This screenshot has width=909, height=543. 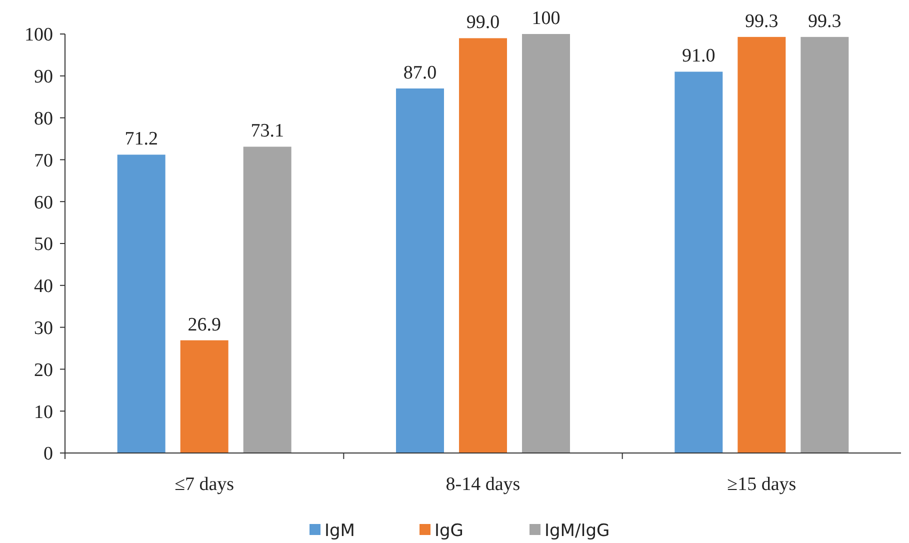 I want to click on legend-label: IgM/IgG, so click(x=577, y=530).